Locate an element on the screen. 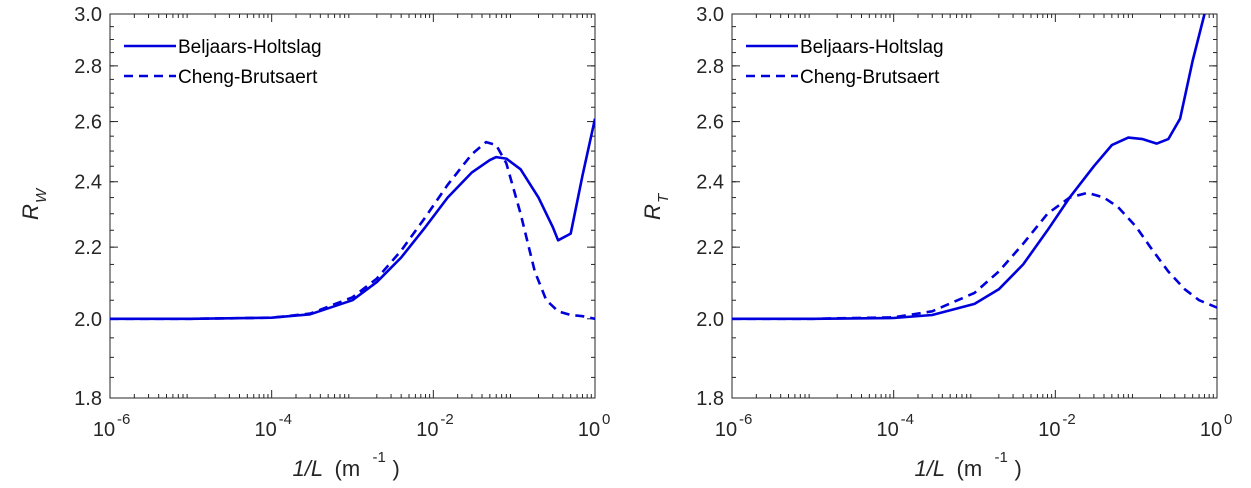 The image size is (1251, 488). y-axis-label-group: RW is located at coordinates (34, 203).